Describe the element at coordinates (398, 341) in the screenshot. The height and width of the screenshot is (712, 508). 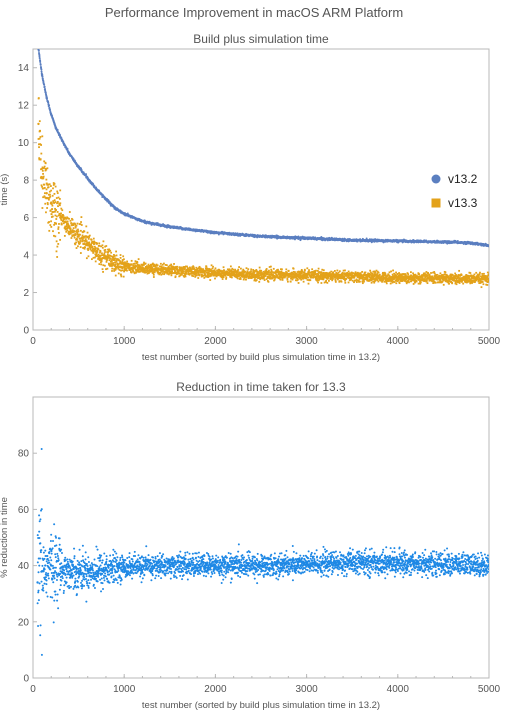
I see `x-tick-label: 4000` at that location.